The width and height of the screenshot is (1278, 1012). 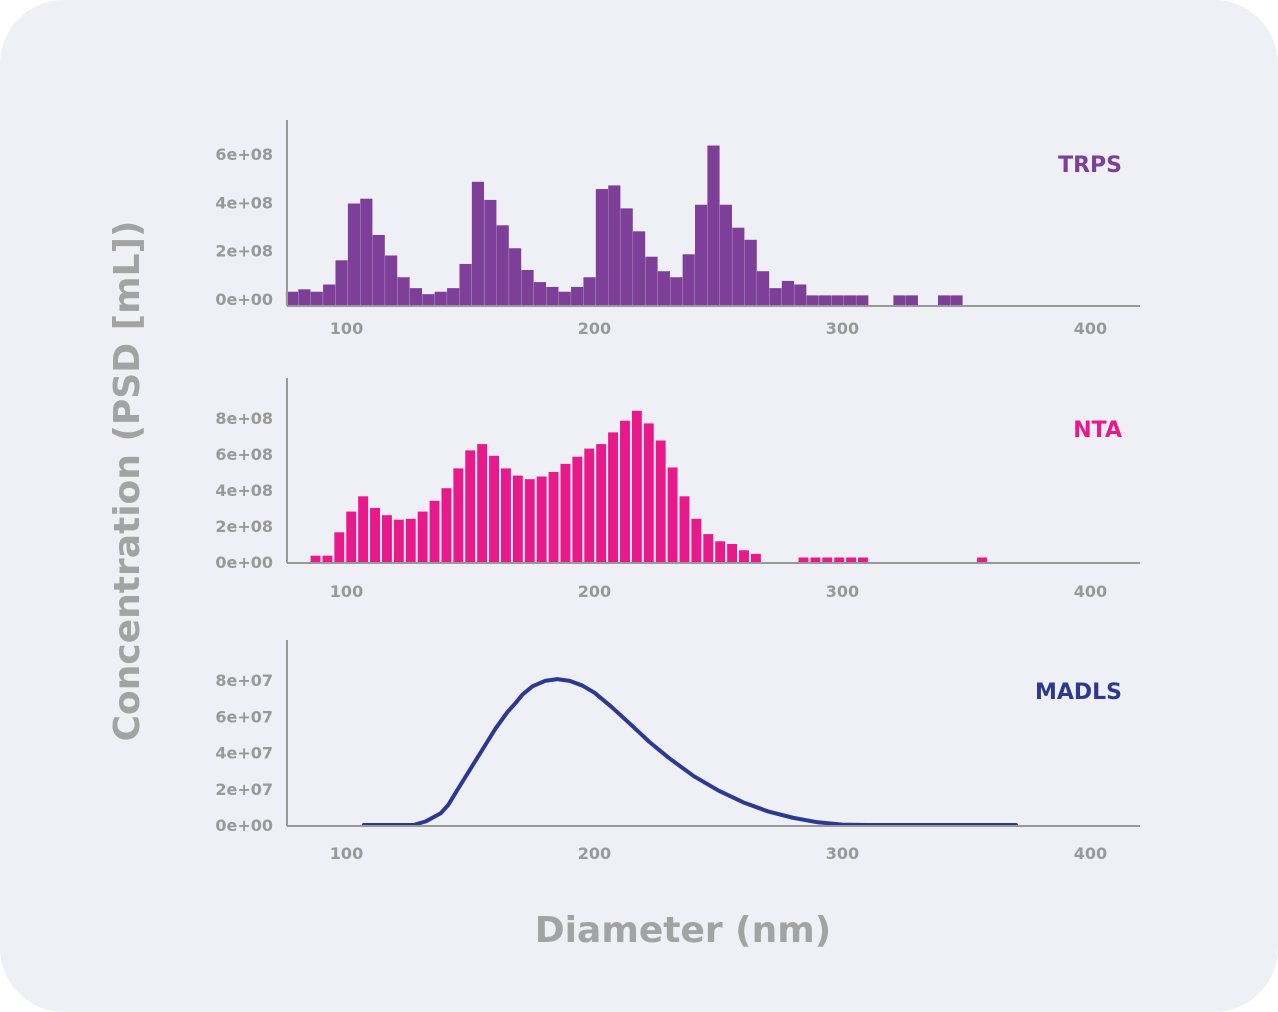 What do you see at coordinates (244, 680) in the screenshot?
I see `y-tick-label: 8e+07` at bounding box center [244, 680].